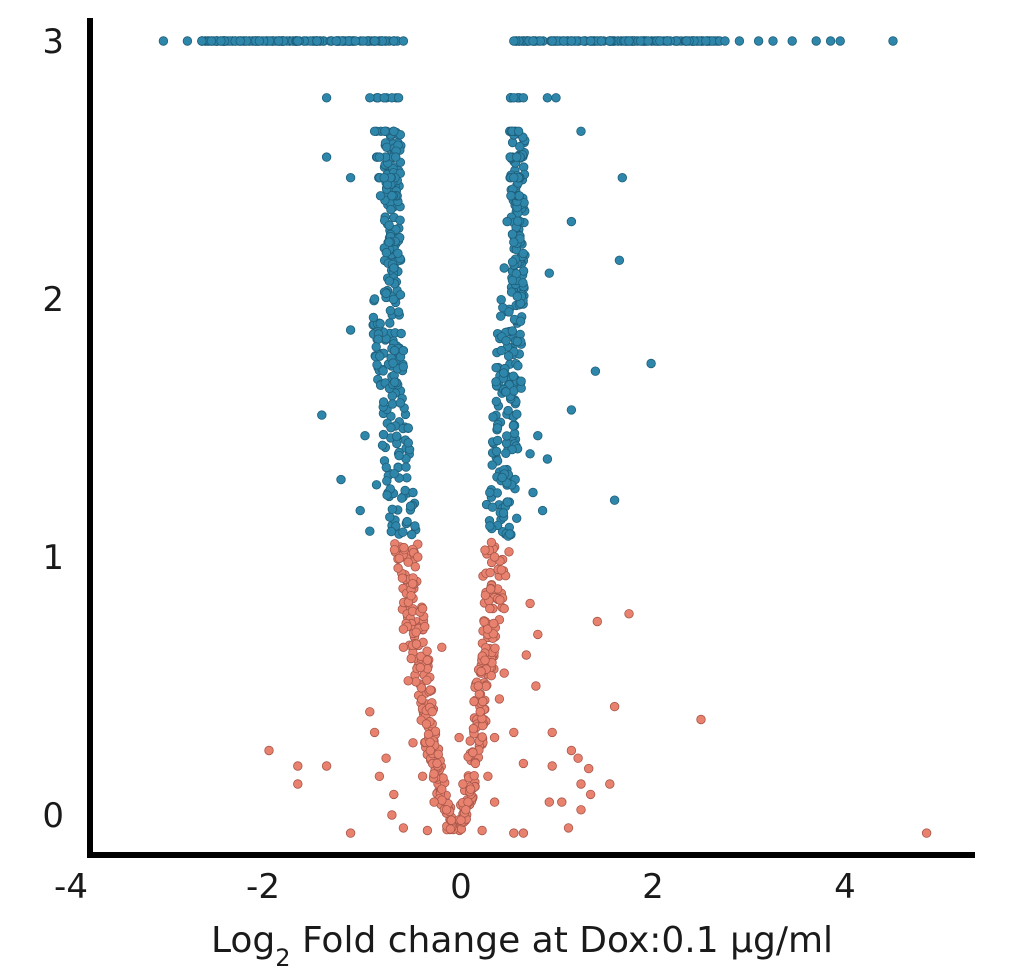 The image size is (1010, 976). What do you see at coordinates (653, 887) in the screenshot?
I see `x-tick-label: 2` at bounding box center [653, 887].